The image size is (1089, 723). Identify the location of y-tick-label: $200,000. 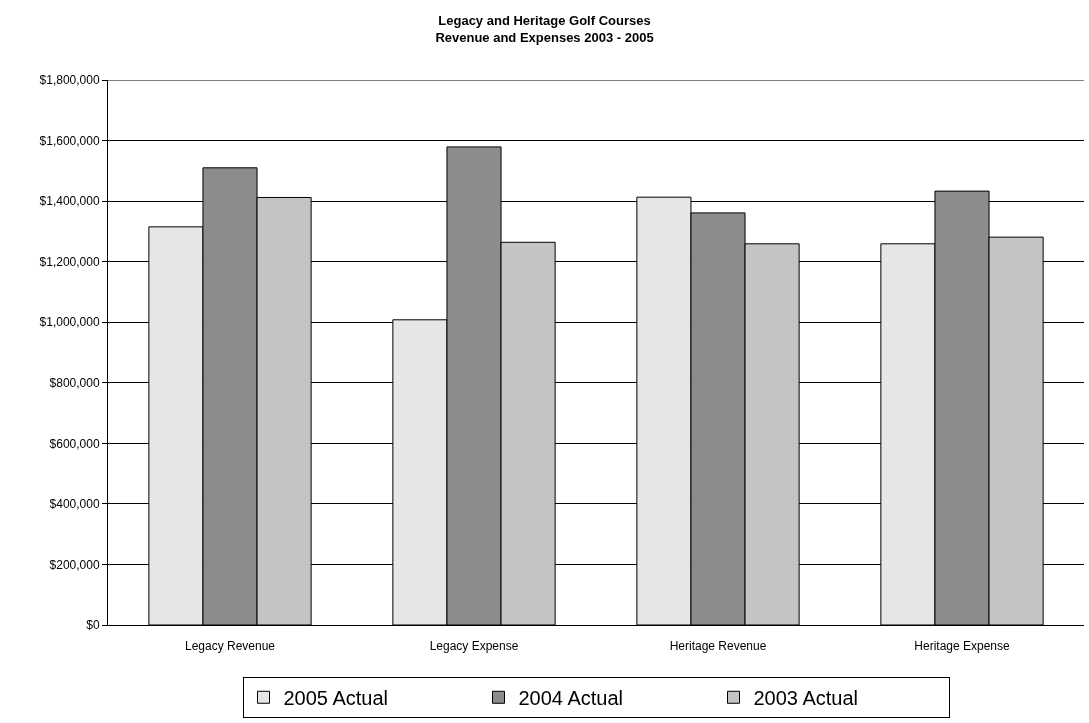
(74, 564).